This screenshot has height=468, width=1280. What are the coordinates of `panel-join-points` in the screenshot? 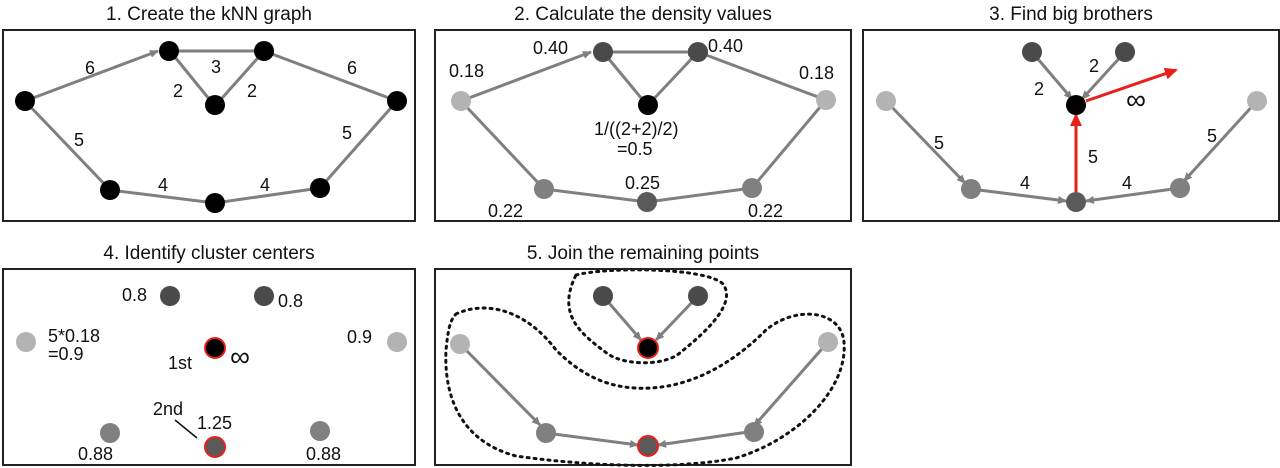 It's located at (643, 367).